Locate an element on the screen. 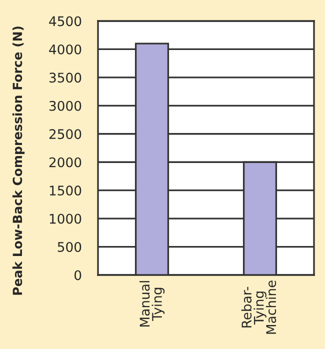 Image resolution: width=325 pixels, height=349 pixels. x-tick-label: Rebar- Tying Machine is located at coordinates (258, 307).